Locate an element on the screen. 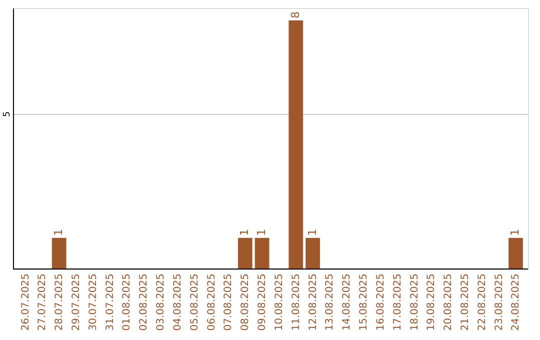 Image resolution: width=540 pixels, height=340 pixels. x-tick-label: 23.08.2025 is located at coordinates (499, 302).